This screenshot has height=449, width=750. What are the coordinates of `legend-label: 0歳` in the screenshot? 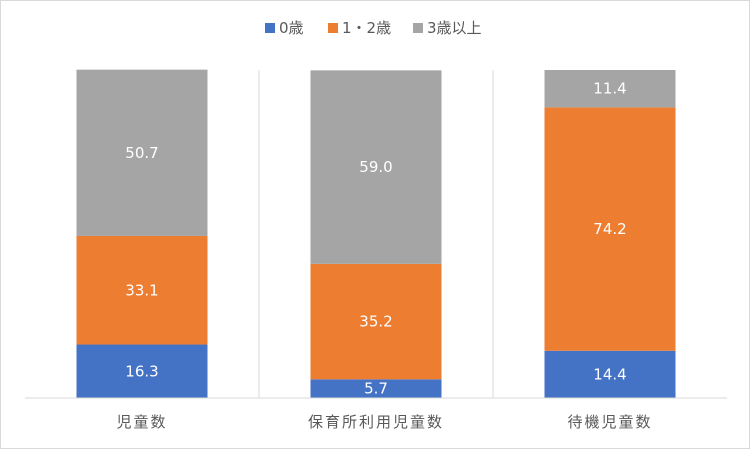 It's located at (291, 28).